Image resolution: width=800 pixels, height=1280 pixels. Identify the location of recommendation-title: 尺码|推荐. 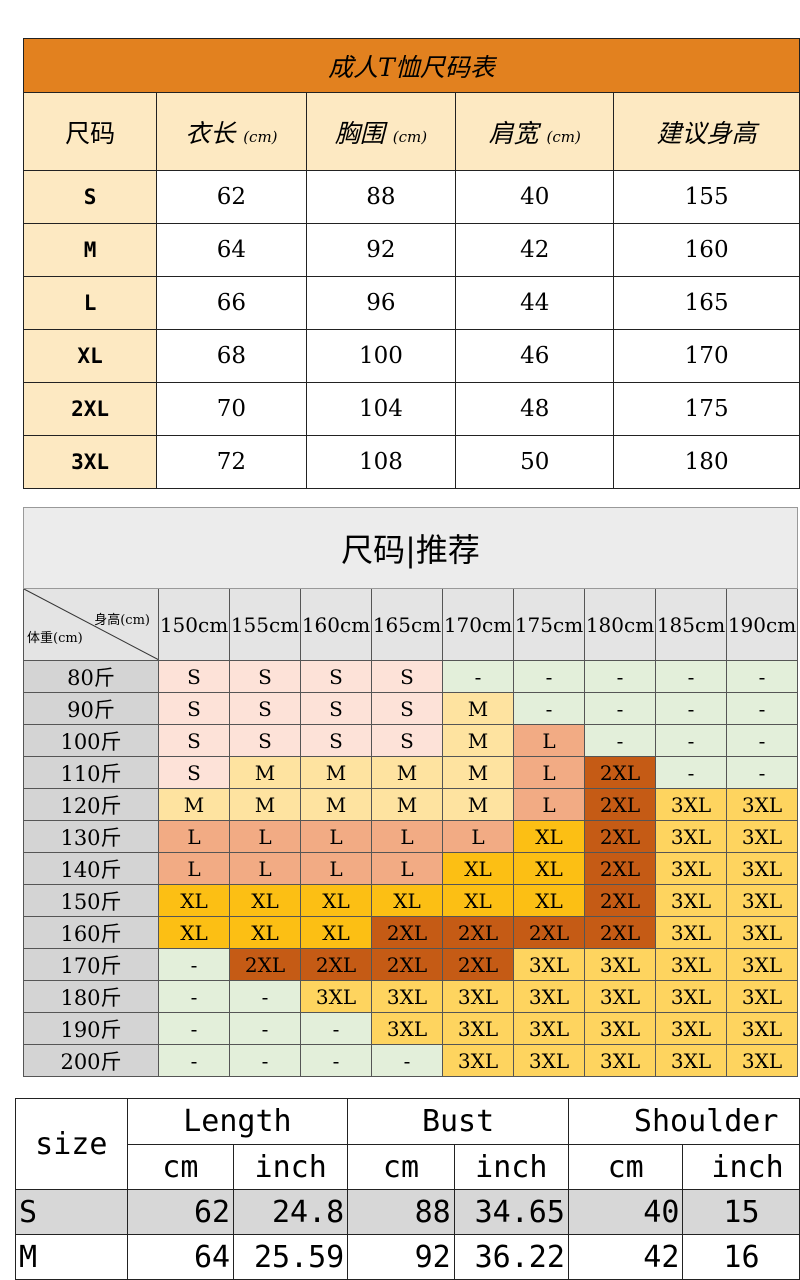
(410, 548).